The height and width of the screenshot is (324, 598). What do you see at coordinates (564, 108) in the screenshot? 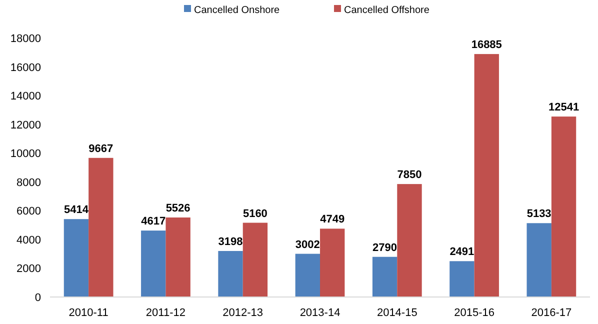
I see `data-label: 12541` at bounding box center [564, 108].